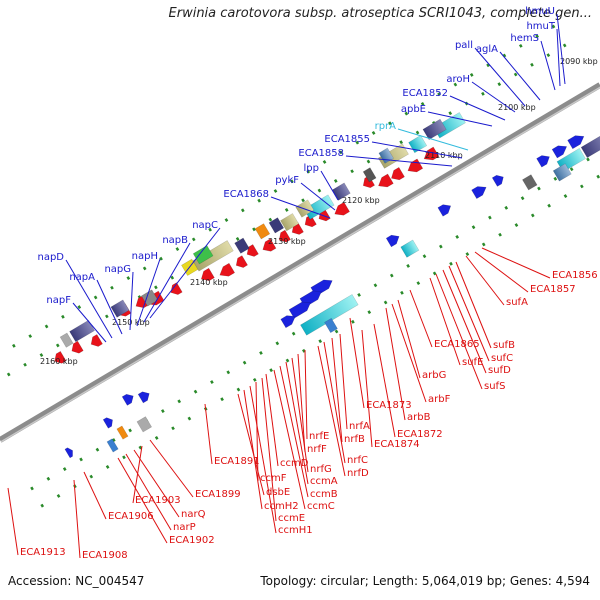  What do you see at coordinates (251, 444) in the screenshot?
I see `gene-label-dsbe-leader` at bounding box center [251, 444].